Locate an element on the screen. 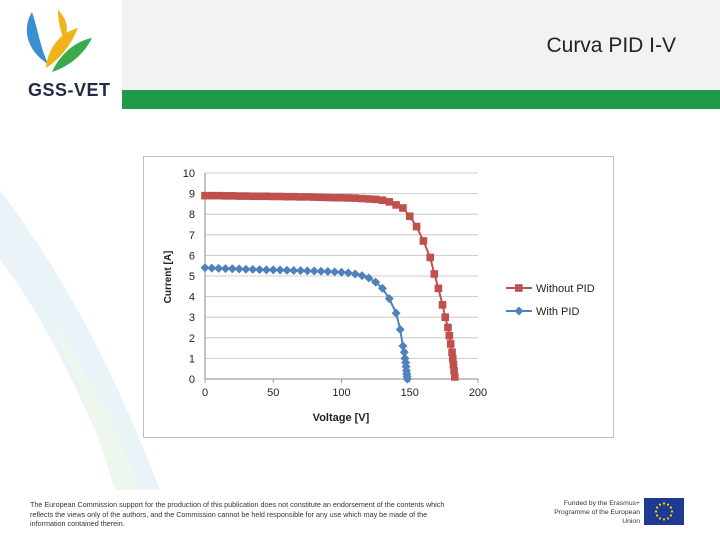  x-axis-label: Voltage [V] is located at coordinates (341, 418).